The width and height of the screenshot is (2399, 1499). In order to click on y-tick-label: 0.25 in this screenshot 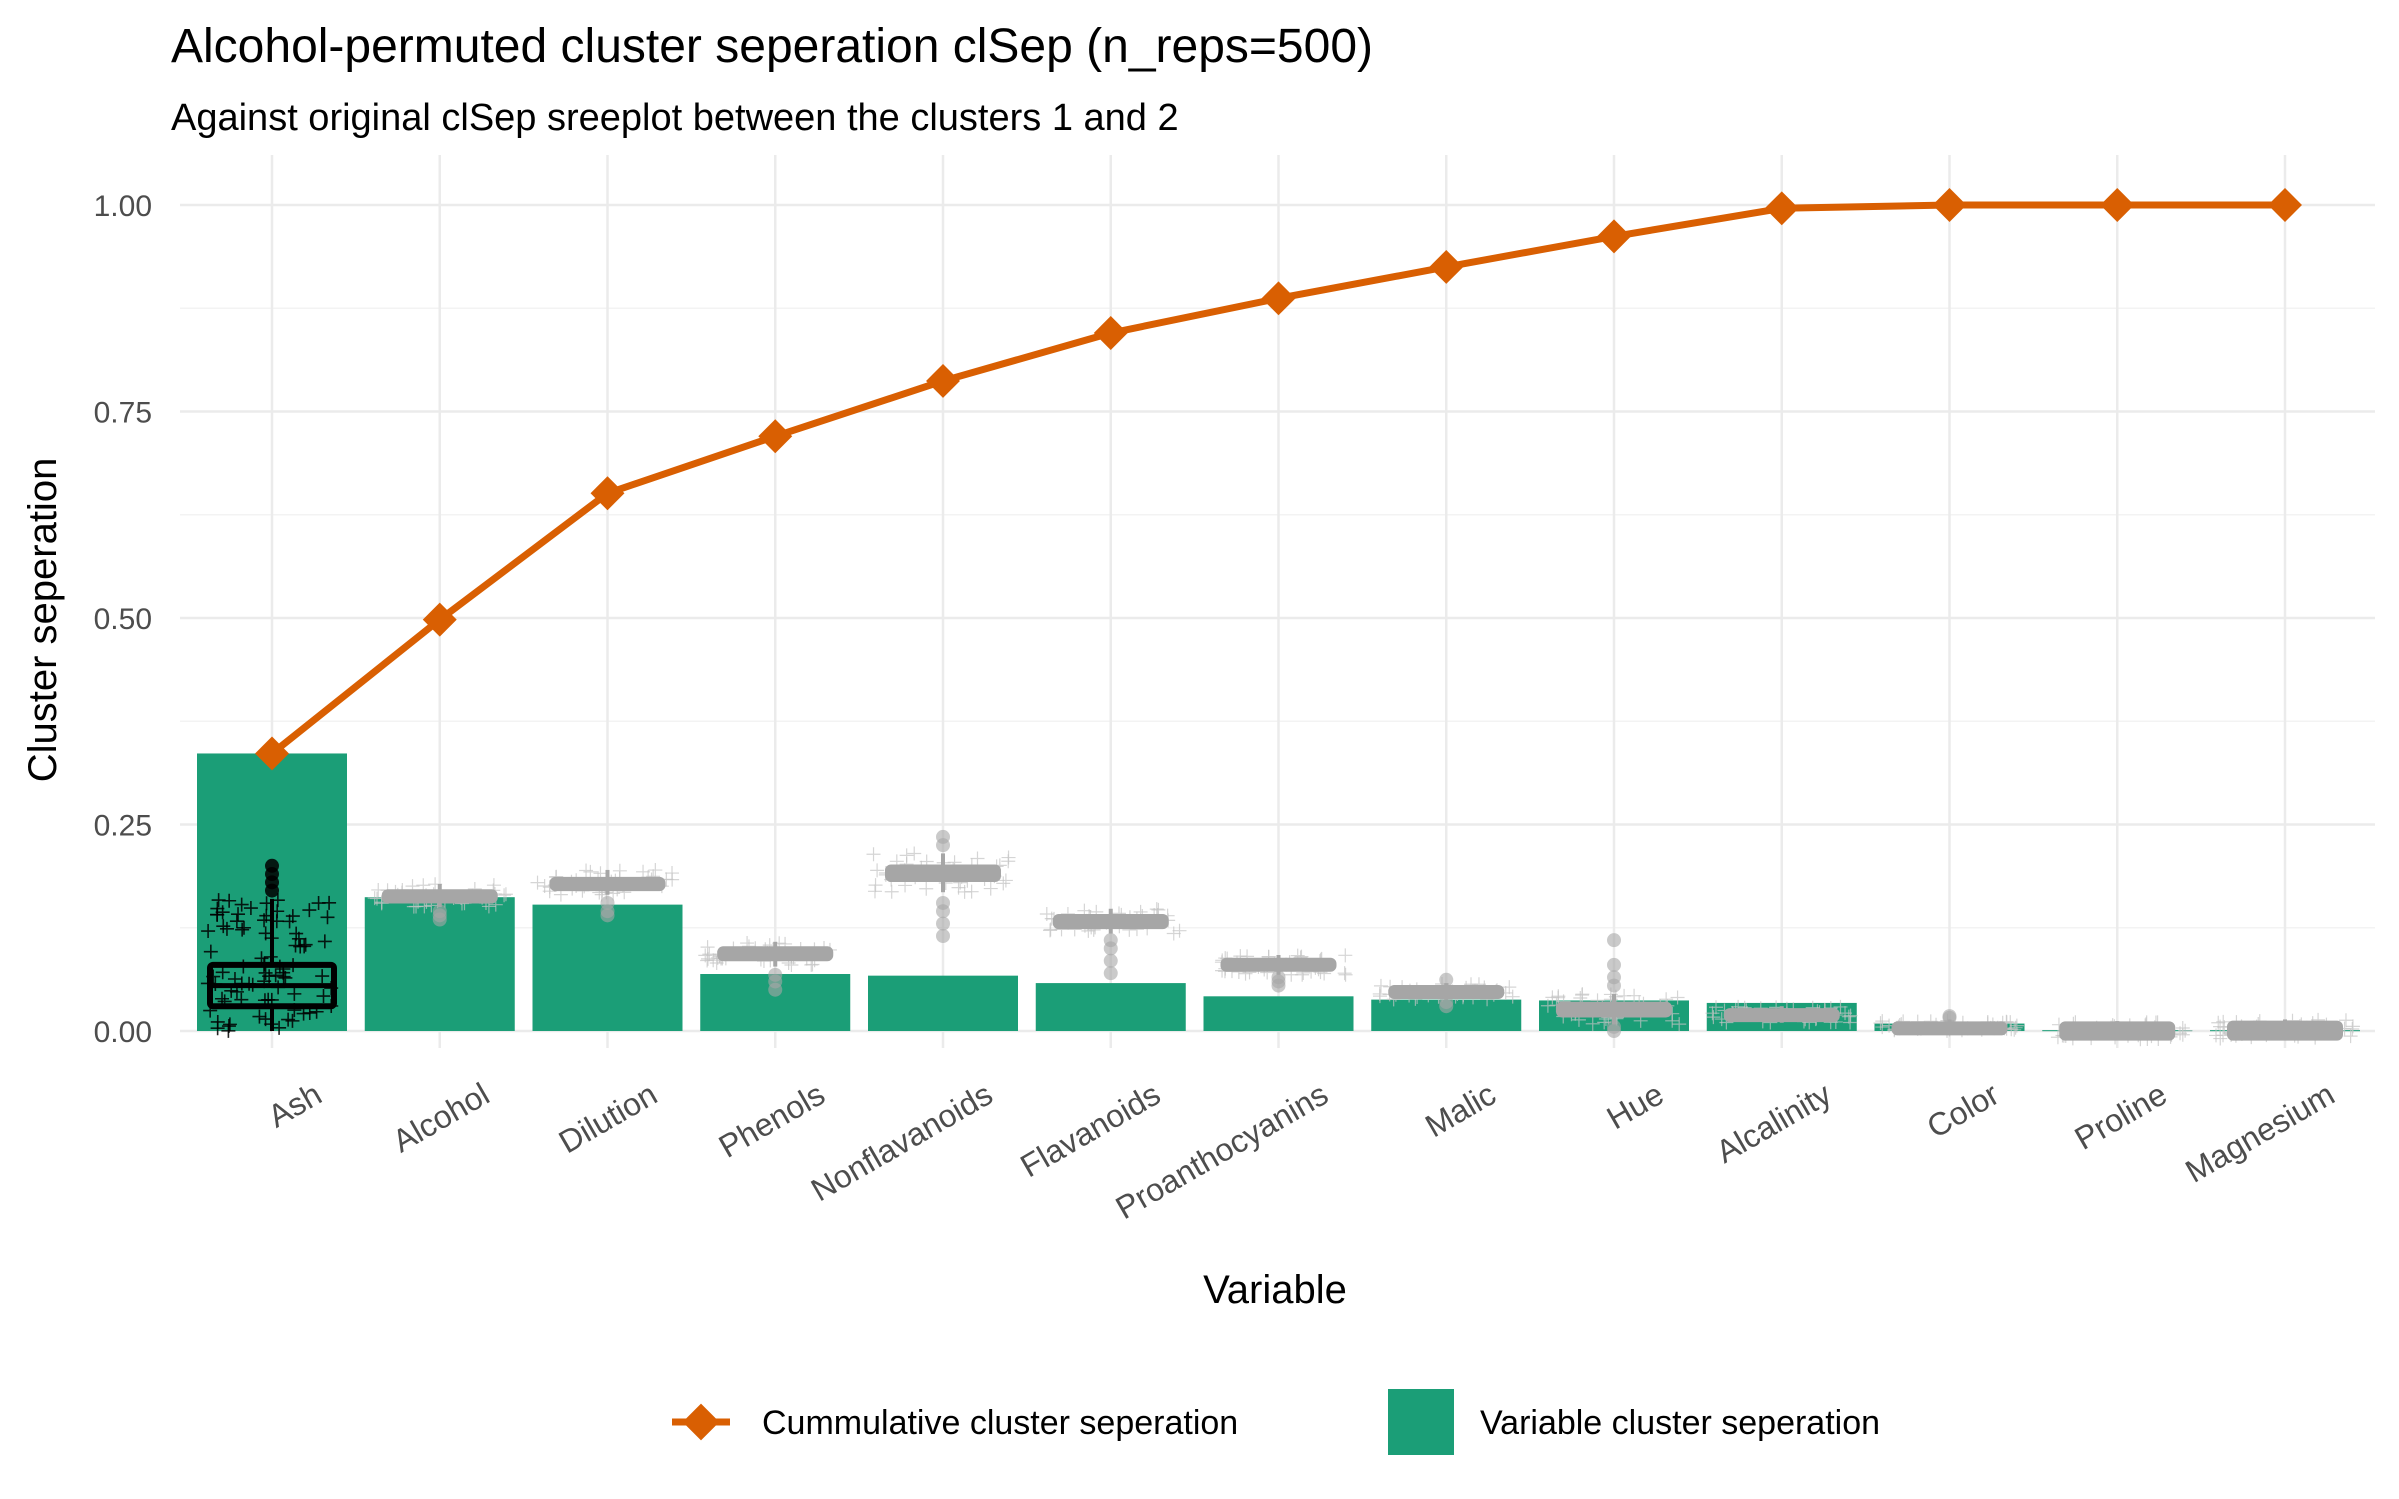, I will do `click(123, 826)`.